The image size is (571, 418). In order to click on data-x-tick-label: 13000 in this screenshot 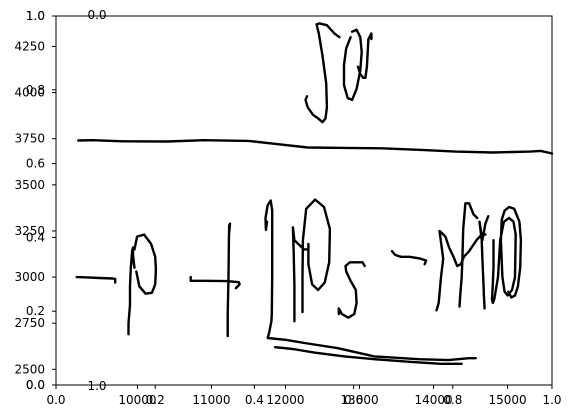, I will do `click(359, 400)`.